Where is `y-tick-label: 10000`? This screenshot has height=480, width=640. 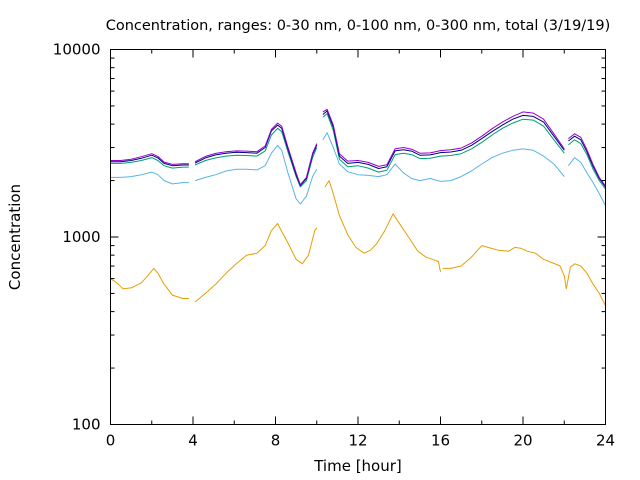 y-tick-label: 10000 is located at coordinates (77, 50).